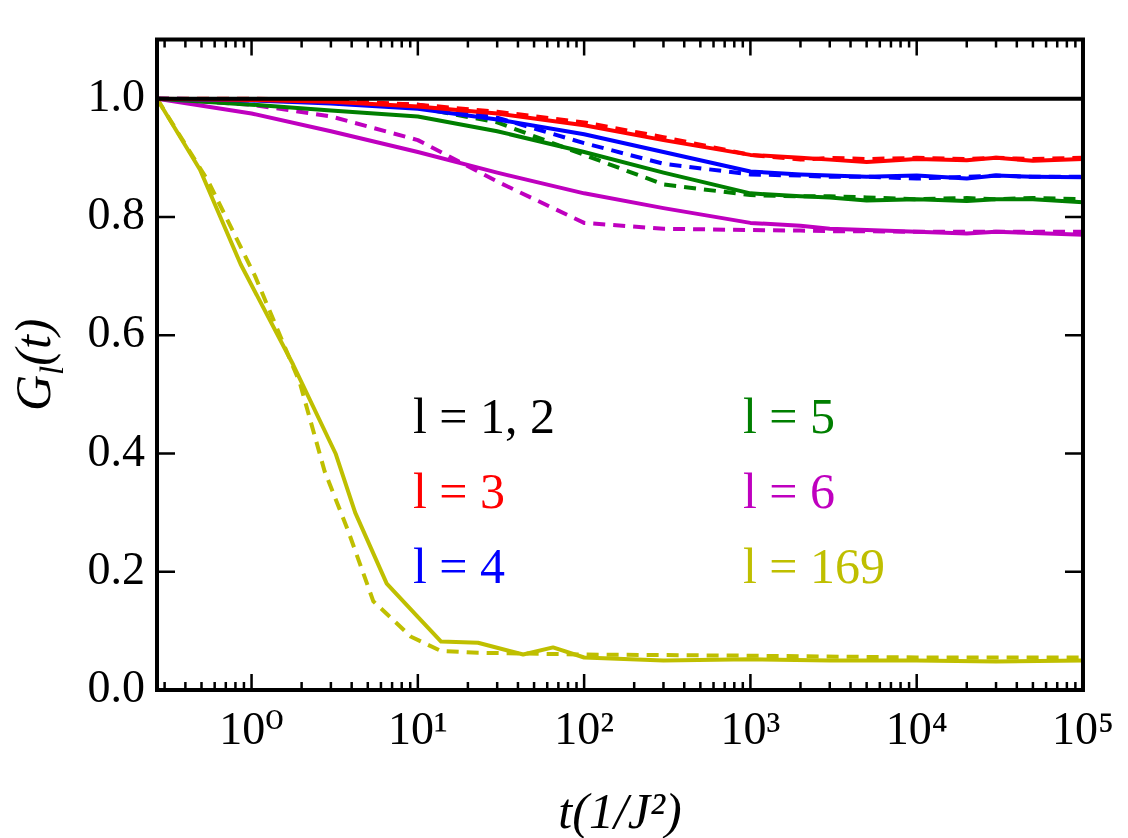 This screenshot has height=838, width=1128. What do you see at coordinates (1082, 728) in the screenshot?
I see `x-tick-label: 10⁵` at bounding box center [1082, 728].